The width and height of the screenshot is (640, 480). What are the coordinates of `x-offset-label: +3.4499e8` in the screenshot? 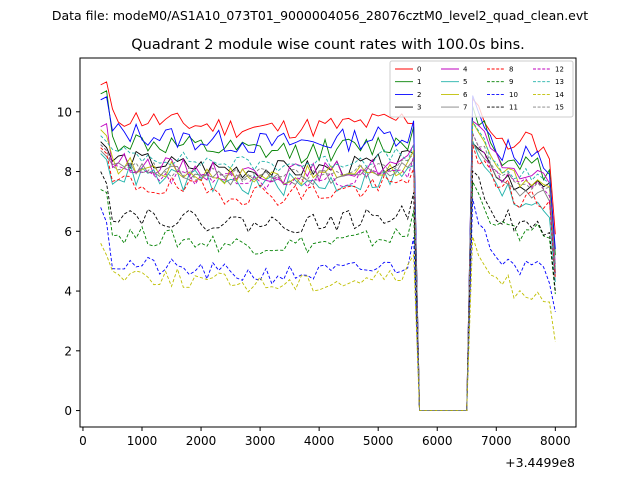 It's located at (540, 462).